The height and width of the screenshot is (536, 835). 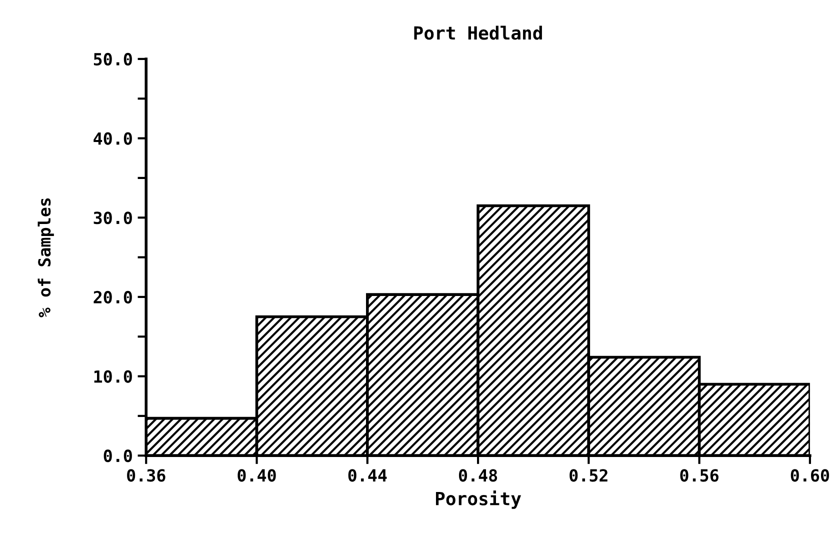 I want to click on y-tick-label: 40.0, so click(x=113, y=138).